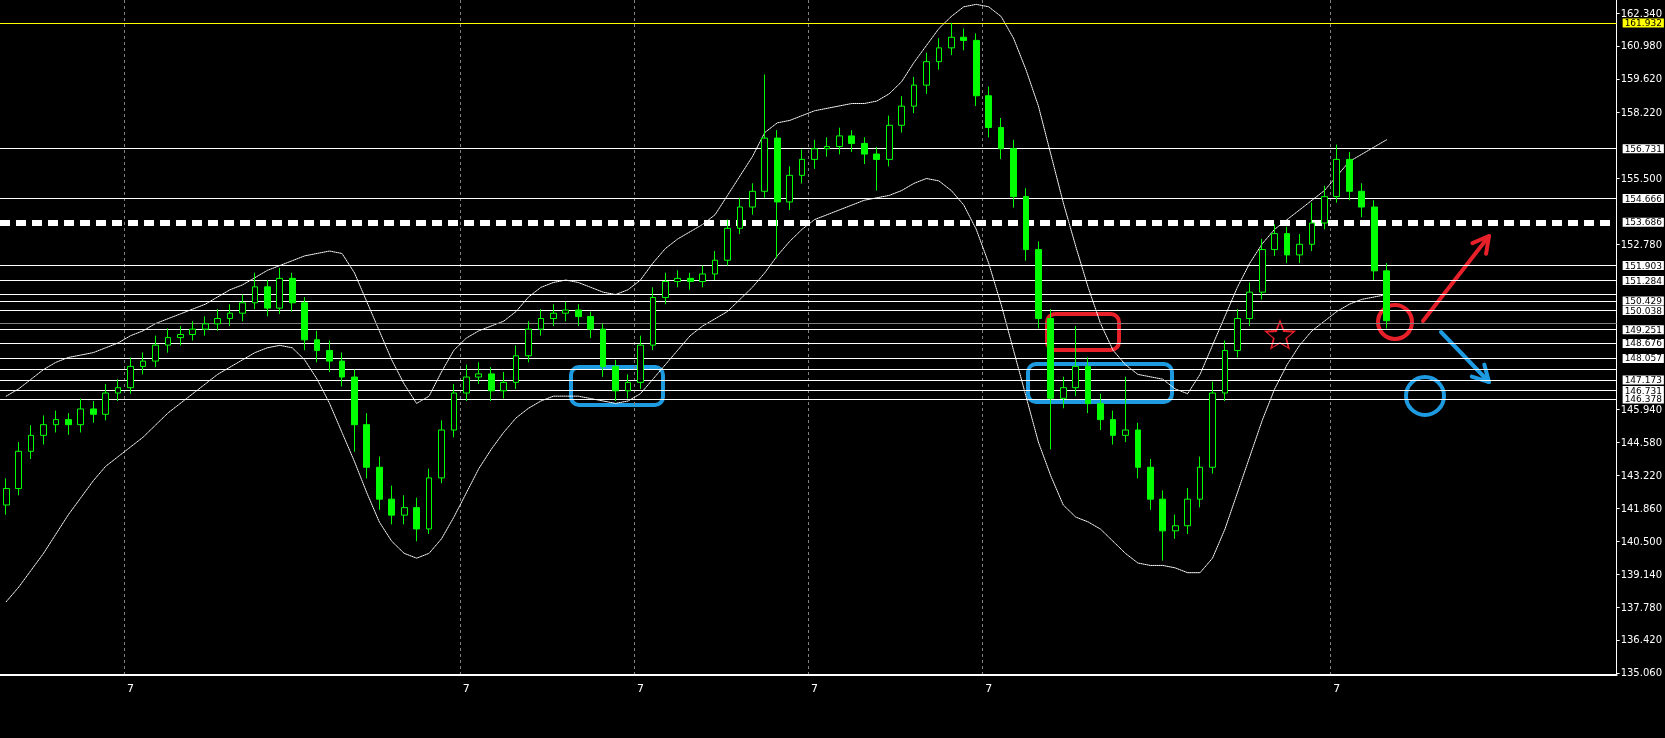 Image resolution: width=1665 pixels, height=738 pixels. What do you see at coordinates (1641, 113) in the screenshot?
I see `y-tick-label: 158.220` at bounding box center [1641, 113].